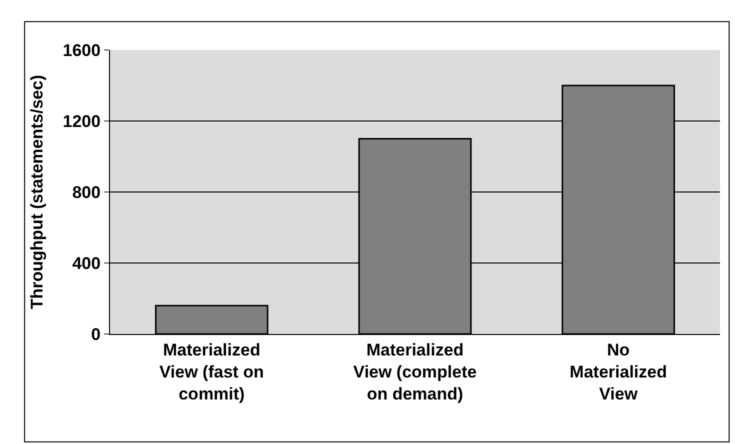 The width and height of the screenshot is (735, 444). I want to click on y-tick-label: 1200, so click(81, 121).